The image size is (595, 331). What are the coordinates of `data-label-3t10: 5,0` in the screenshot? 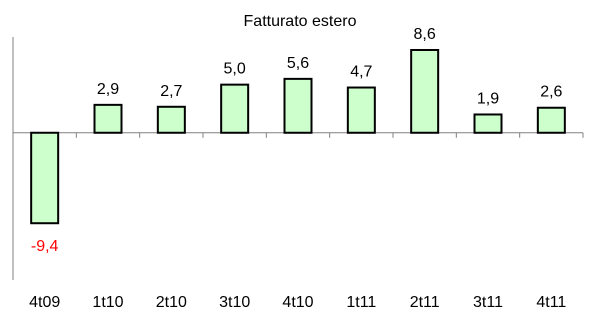 It's located at (235, 69).